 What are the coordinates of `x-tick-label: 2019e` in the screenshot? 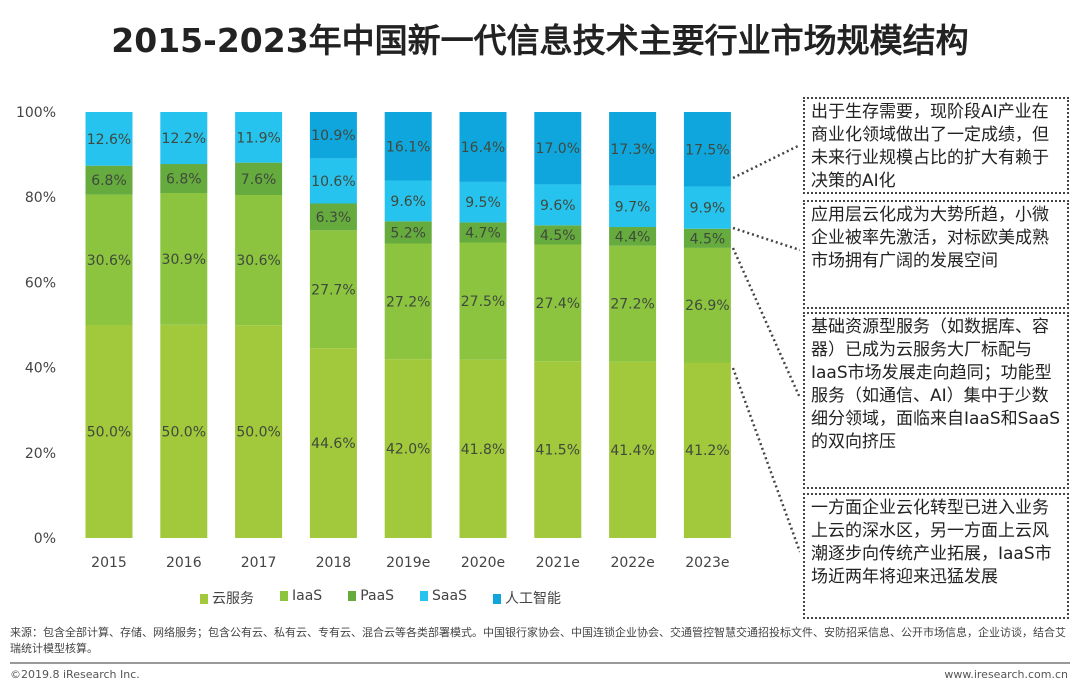 It's located at (408, 563).